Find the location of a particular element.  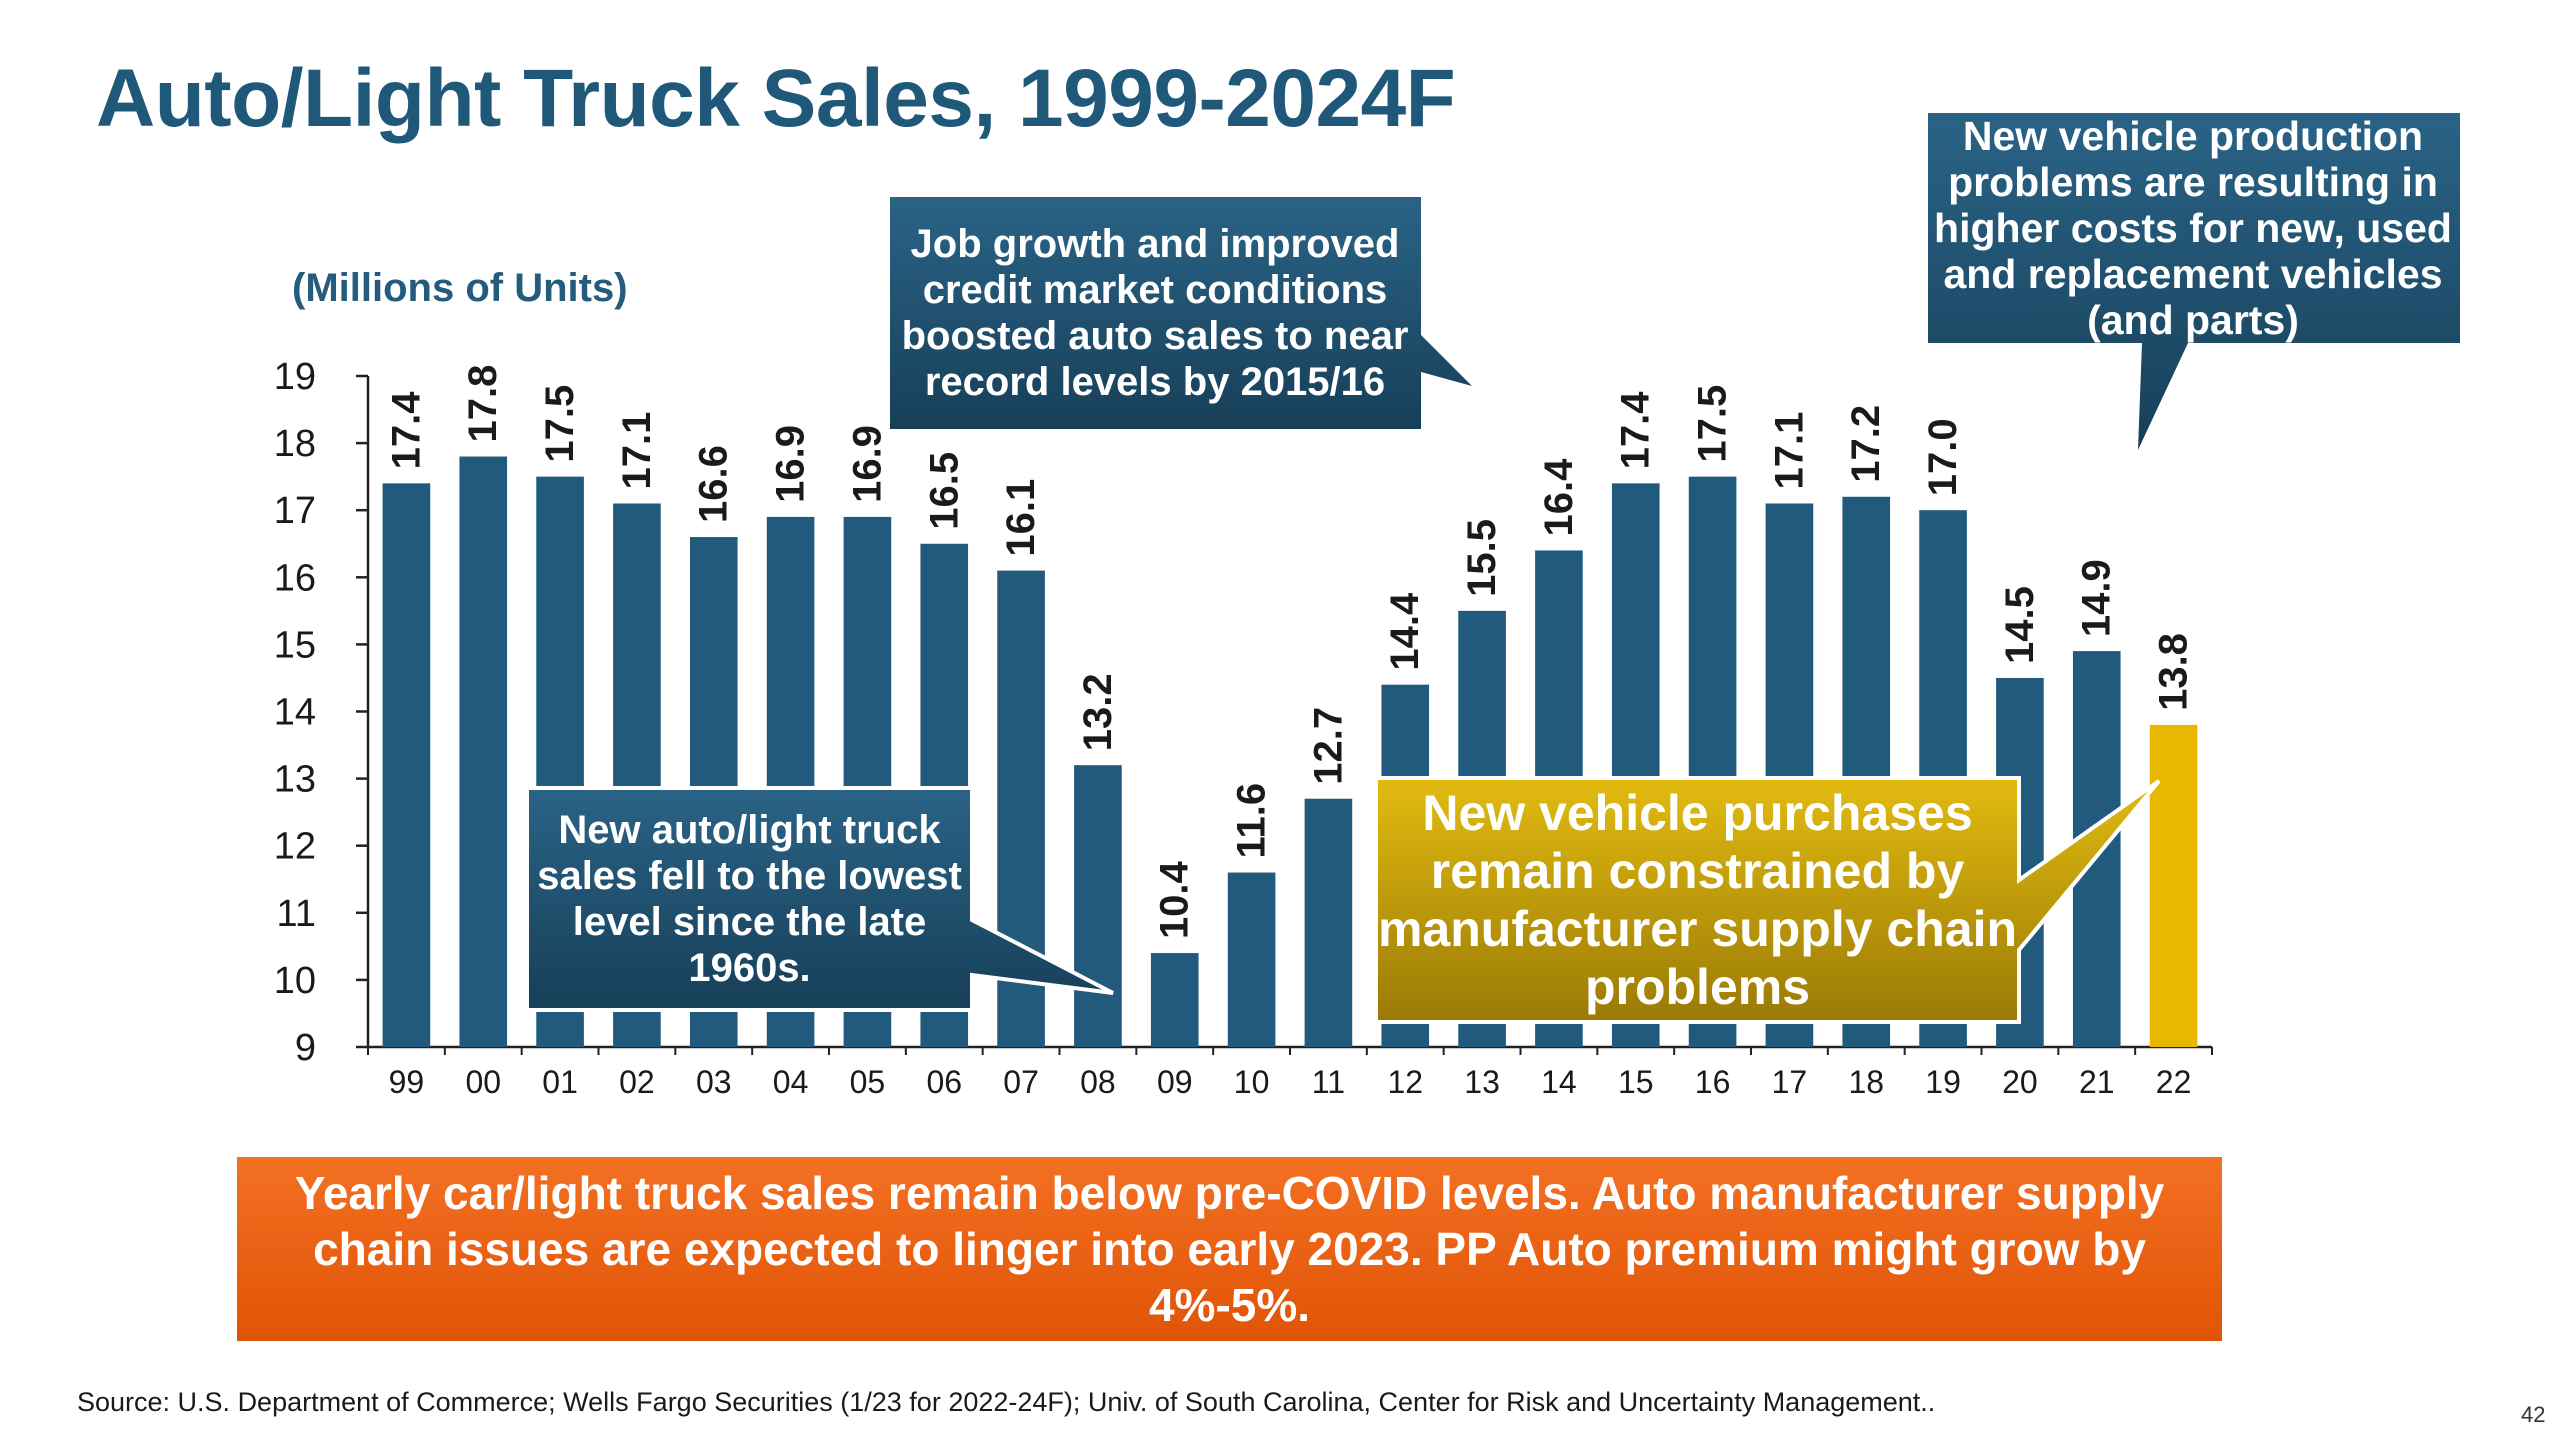

x-tick-label: 11 is located at coordinates (1328, 1082).